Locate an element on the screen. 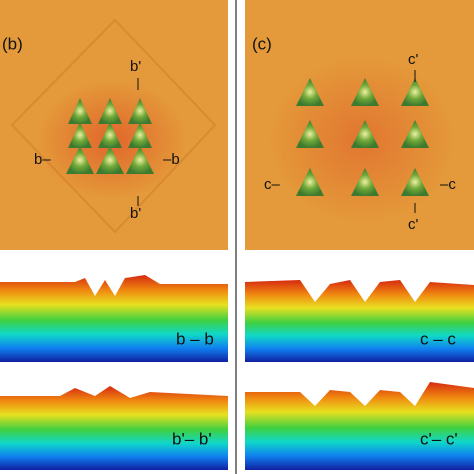 Image resolution: width=474 pixels, height=474 pixels. panel-label: (b) is located at coordinates (12, 43).